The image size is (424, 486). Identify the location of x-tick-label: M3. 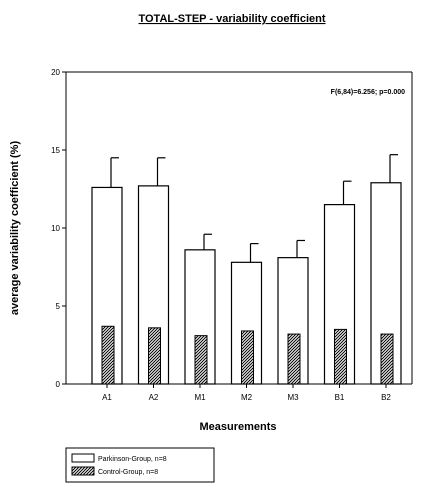
(293, 397).